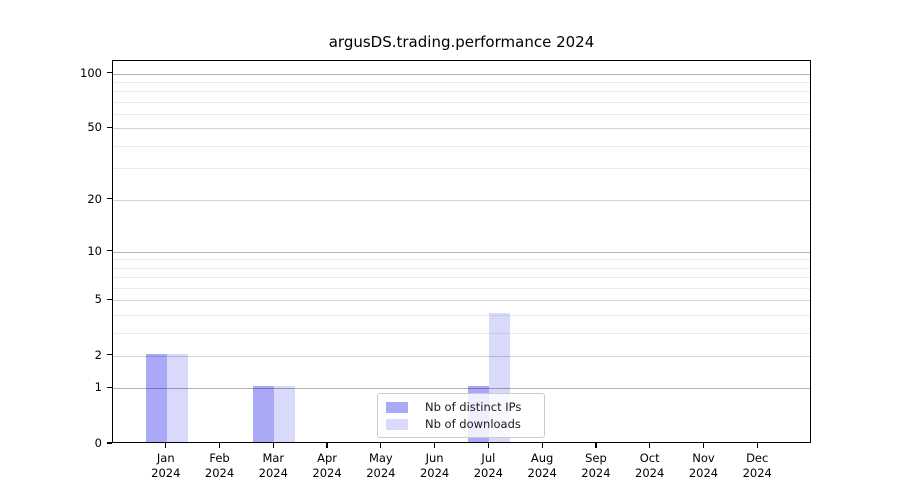 Image resolution: width=900 pixels, height=500 pixels. Describe the element at coordinates (381, 465) in the screenshot. I see `x-tick-label: May 2024` at that location.